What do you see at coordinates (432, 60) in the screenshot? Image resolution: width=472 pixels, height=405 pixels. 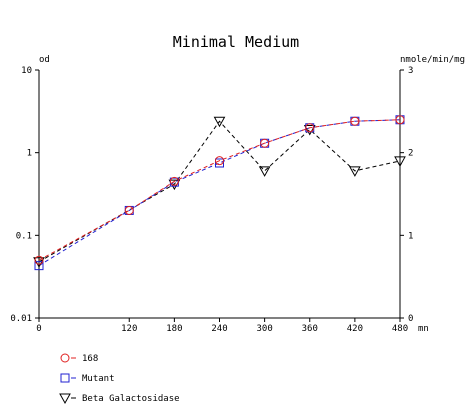 I see `y-right-axis-label: nmole/min/mg` at bounding box center [432, 60].